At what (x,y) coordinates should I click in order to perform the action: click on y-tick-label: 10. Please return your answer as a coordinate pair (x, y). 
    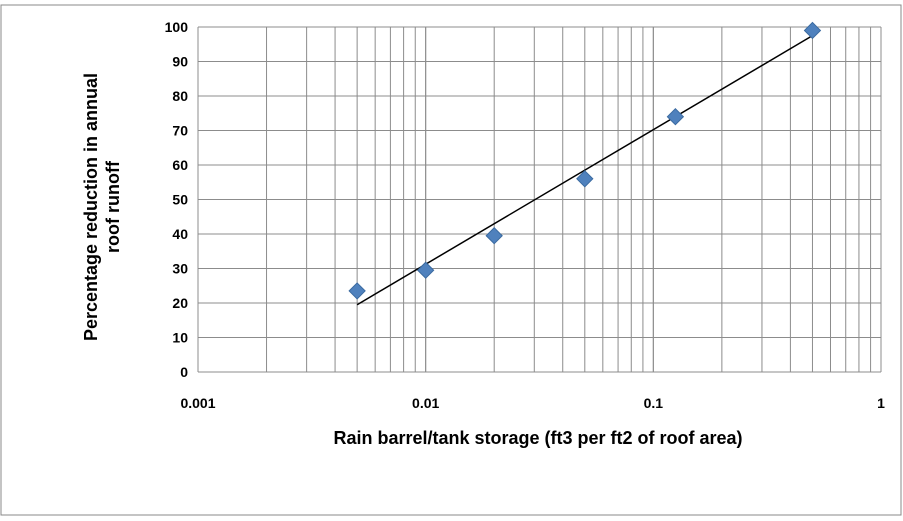
    Looking at the image, I should click on (180, 338).